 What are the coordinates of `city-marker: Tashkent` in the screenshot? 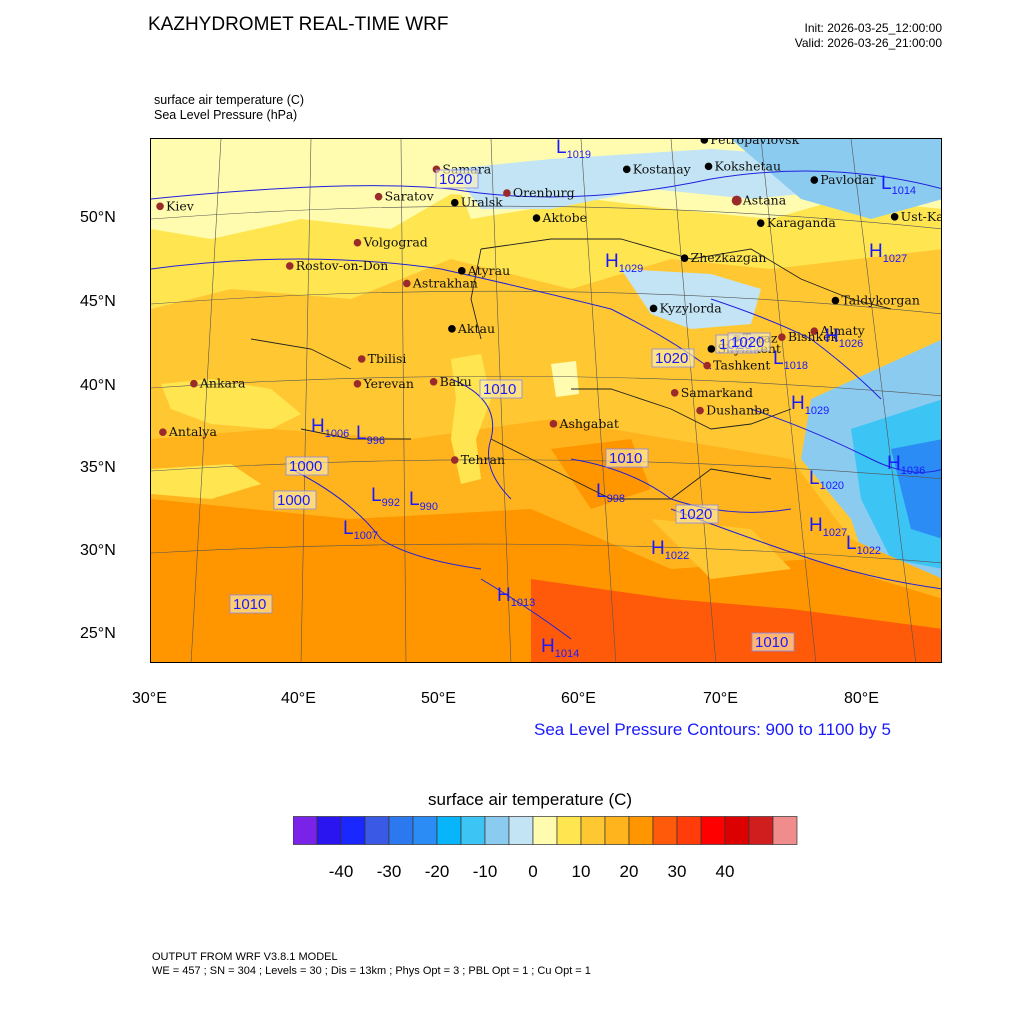 It's located at (736, 365).